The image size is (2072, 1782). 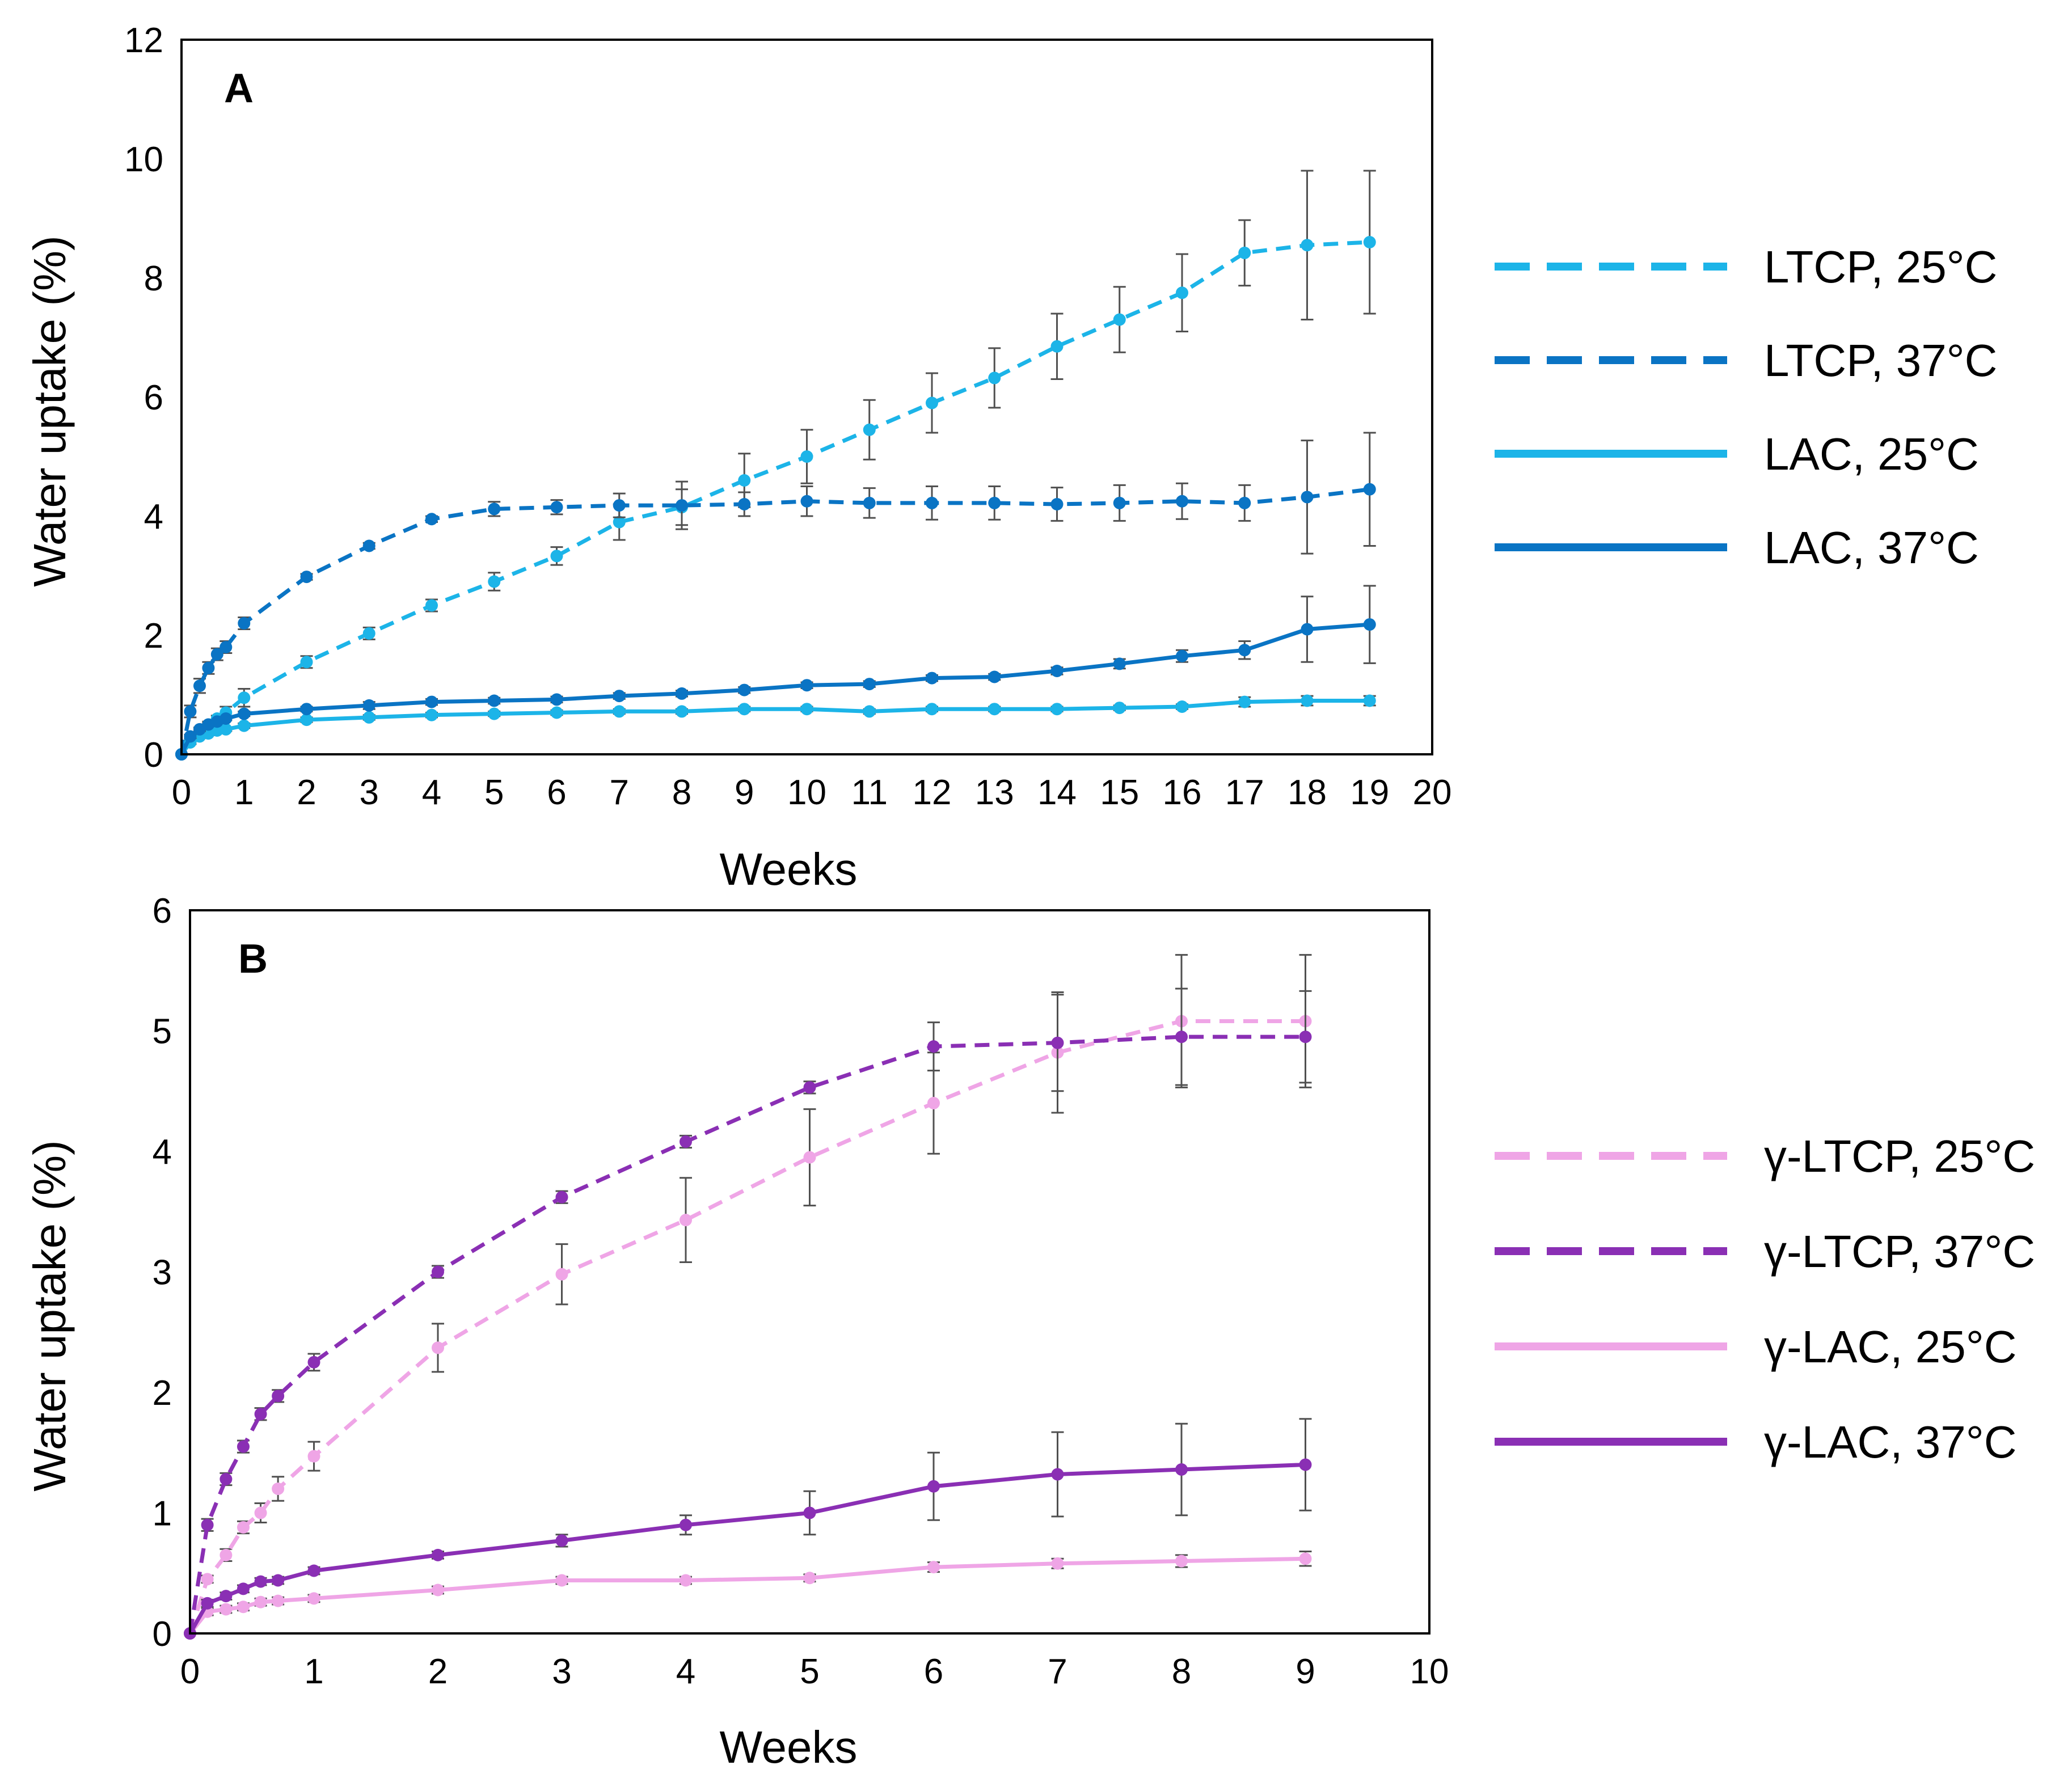 I want to click on panel-b-legend-item: γ-LTCP, 25°C, so click(x=1765, y=1156).